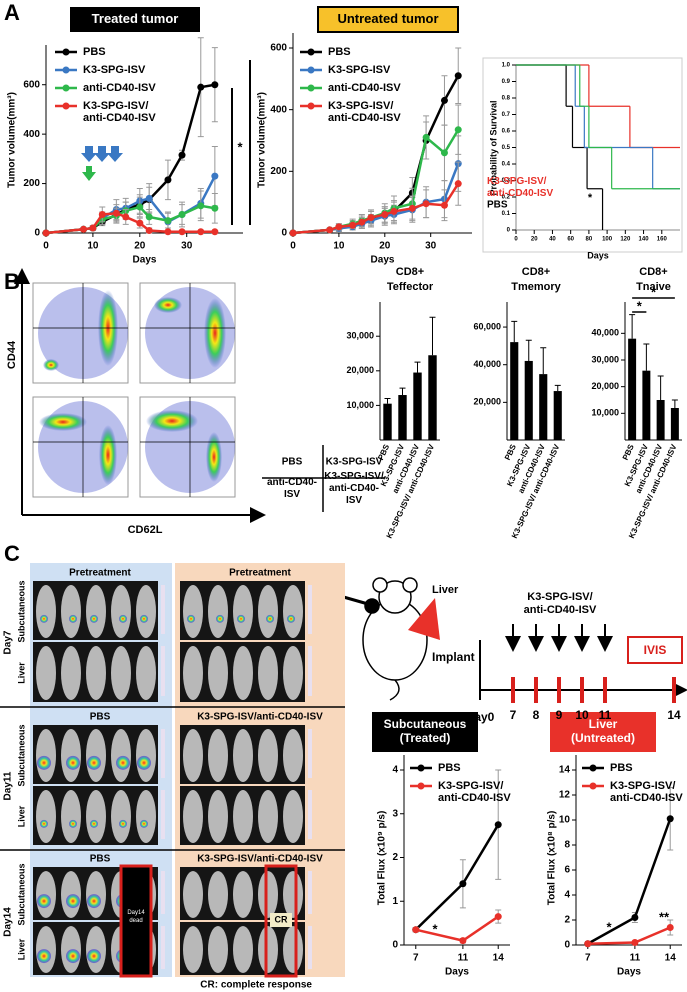  What do you see at coordinates (360, 370) in the screenshot?
I see `y-tick-label: 20,000` at bounding box center [360, 370].